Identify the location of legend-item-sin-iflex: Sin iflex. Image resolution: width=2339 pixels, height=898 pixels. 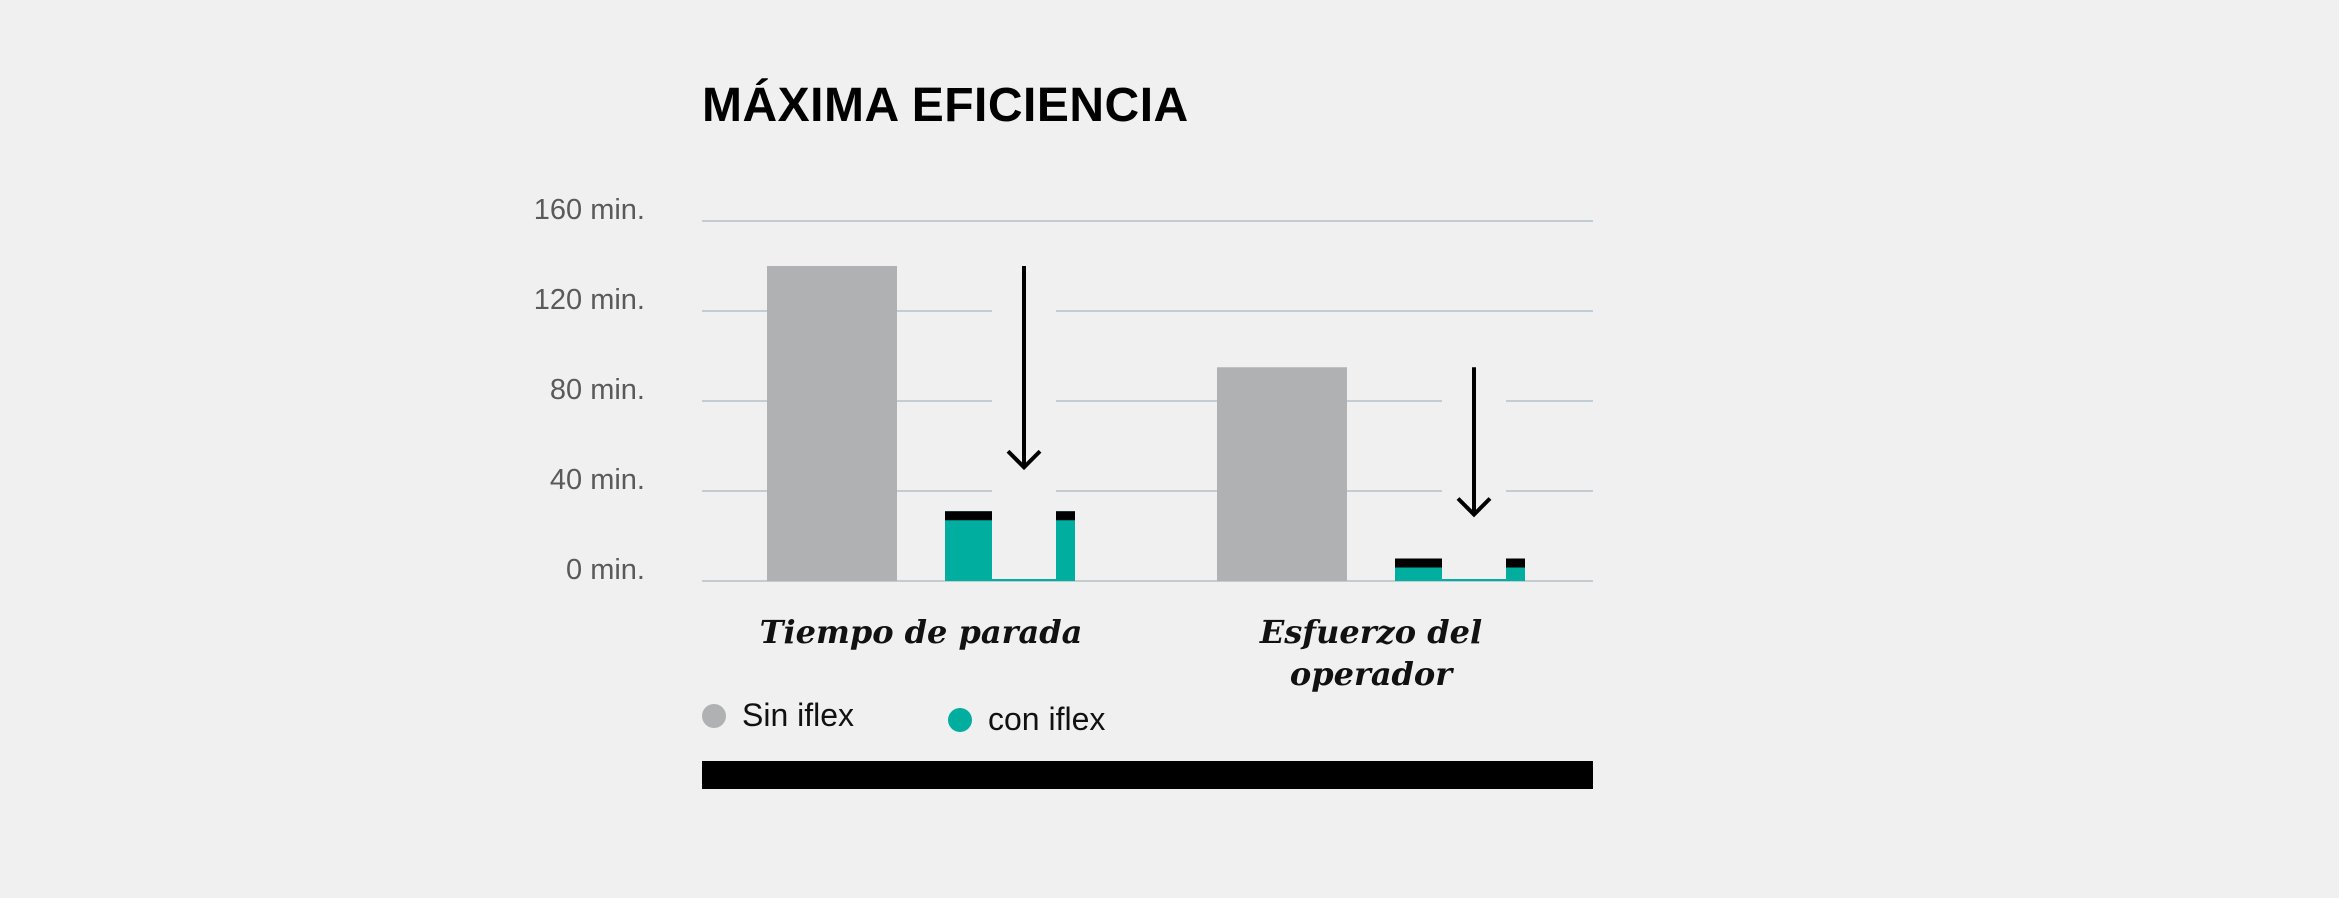
(778, 715).